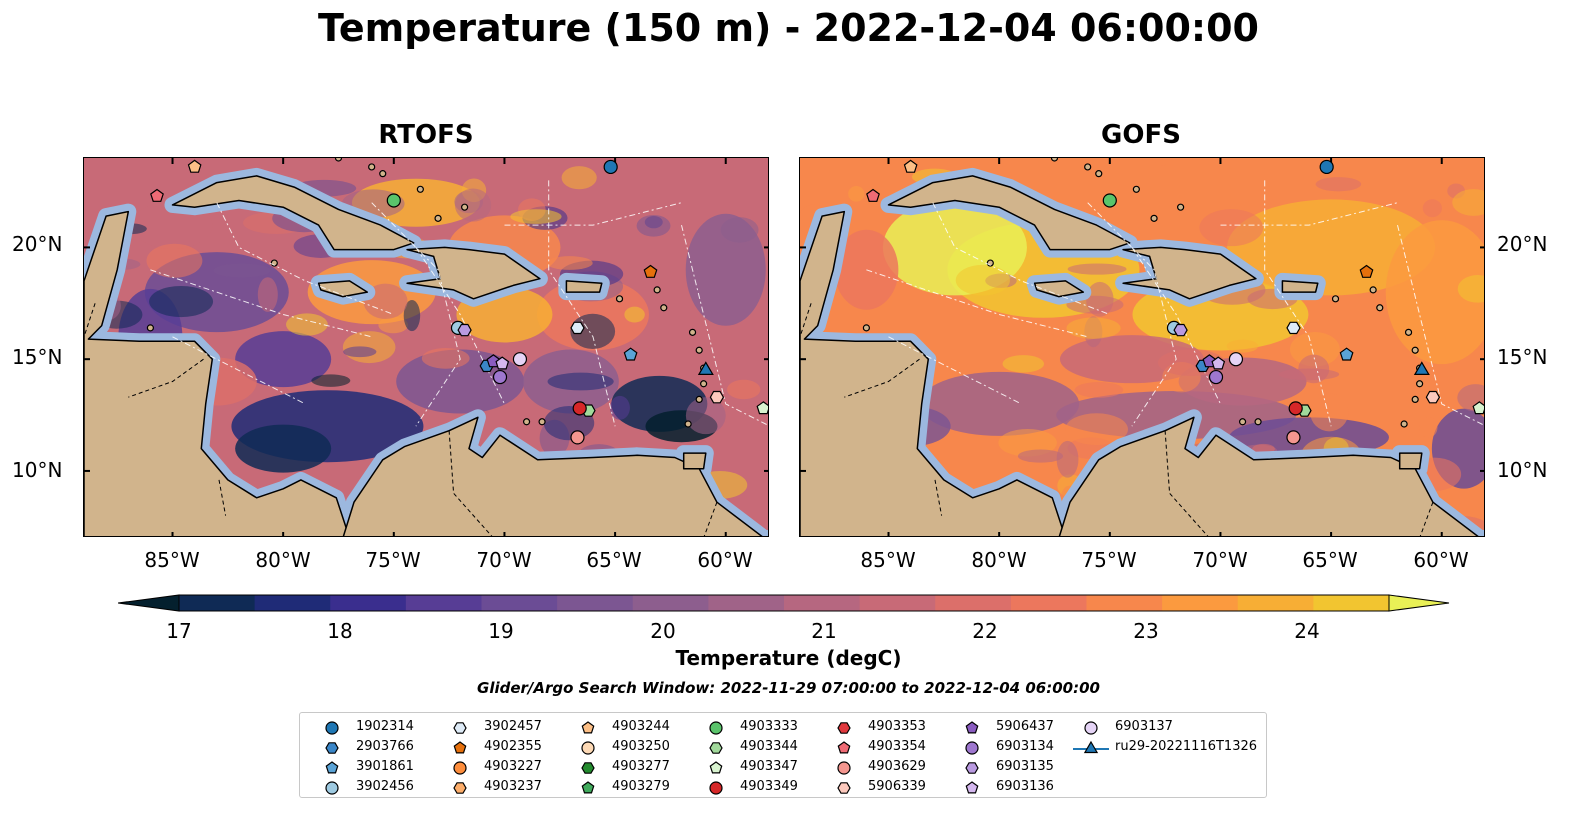 This screenshot has width=1577, height=827. I want to click on legend-label: 4903629, so click(897, 766).